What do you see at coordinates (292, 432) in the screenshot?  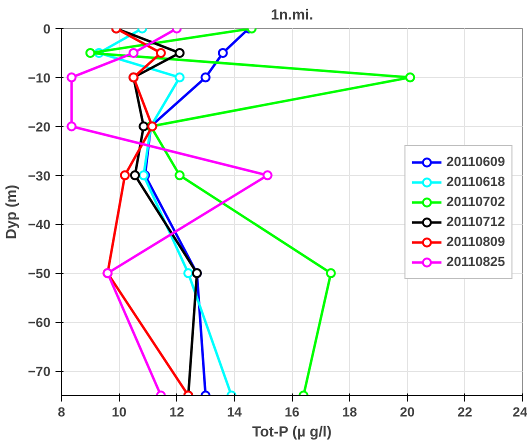 I see `x-axis-title: Tot-P (µ g/l)` at bounding box center [292, 432].